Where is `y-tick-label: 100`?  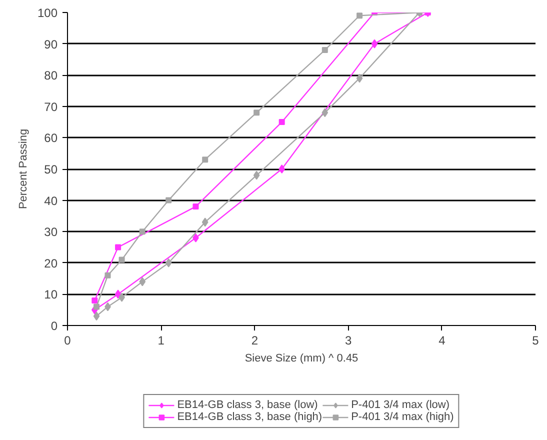
y-tick-label: 100 is located at coordinates (47, 13).